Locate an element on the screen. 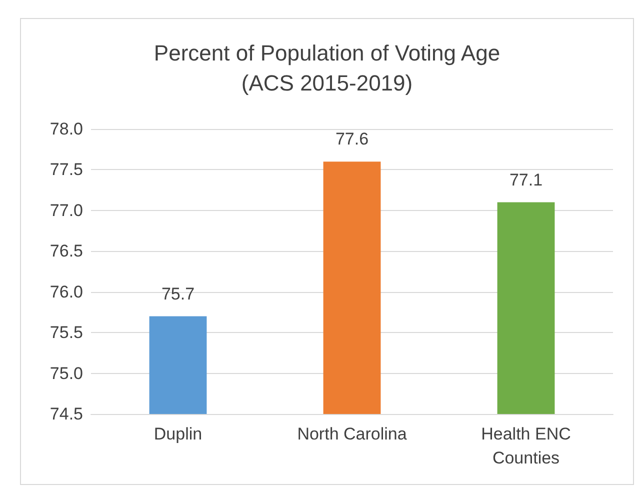 The image size is (640, 487). x-tick-label: Health ENC Counties is located at coordinates (526, 446).